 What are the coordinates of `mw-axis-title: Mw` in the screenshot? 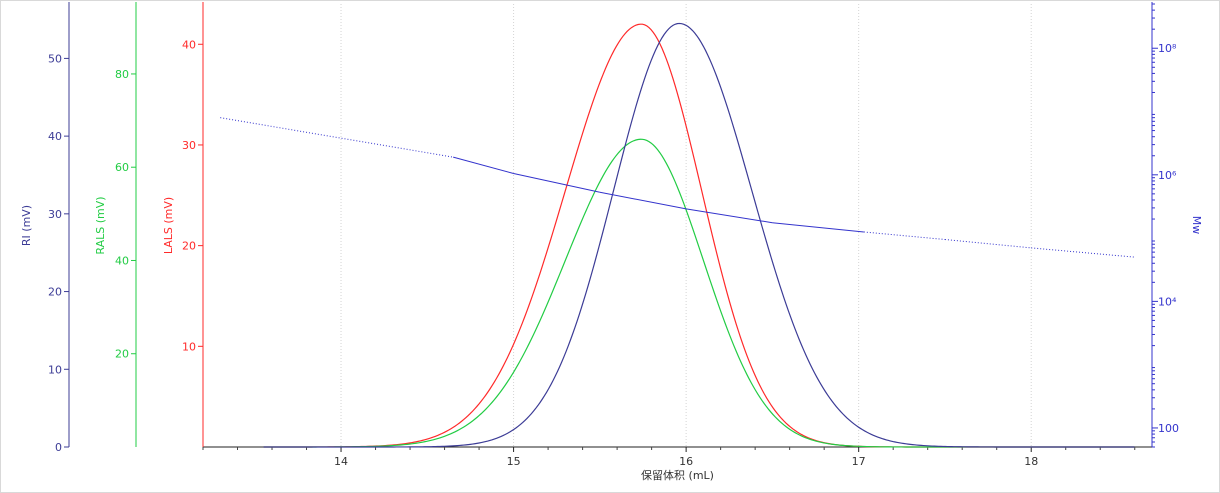 It's located at (1196, 225).